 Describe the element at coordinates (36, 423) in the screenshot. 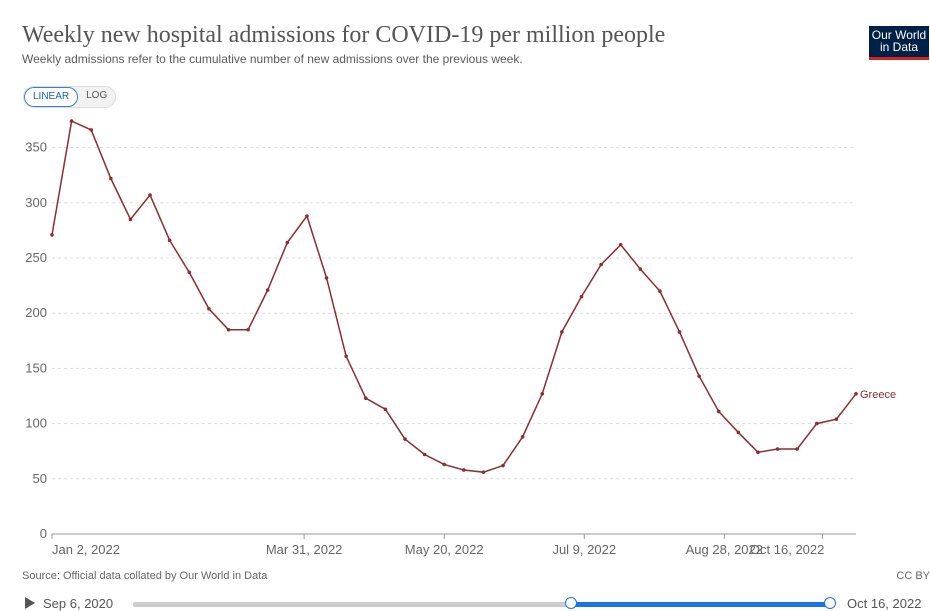

I see `y-tick-label: 100` at that location.